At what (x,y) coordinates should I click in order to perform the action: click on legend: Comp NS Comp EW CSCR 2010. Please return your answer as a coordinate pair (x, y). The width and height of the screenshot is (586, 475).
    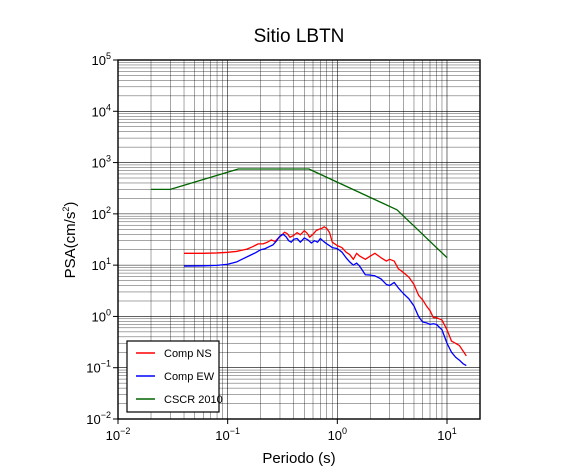
    Looking at the image, I should click on (174, 376).